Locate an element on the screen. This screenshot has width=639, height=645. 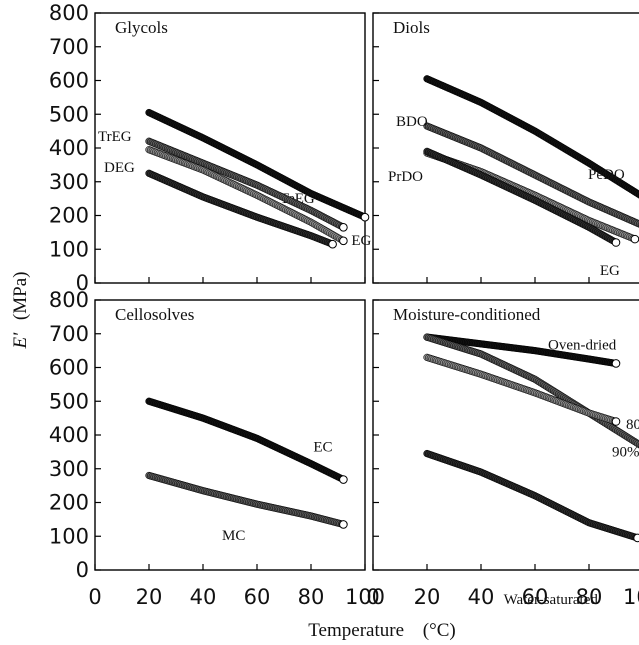
y-axis-unit: (MPa) is located at coordinates (20, 296).